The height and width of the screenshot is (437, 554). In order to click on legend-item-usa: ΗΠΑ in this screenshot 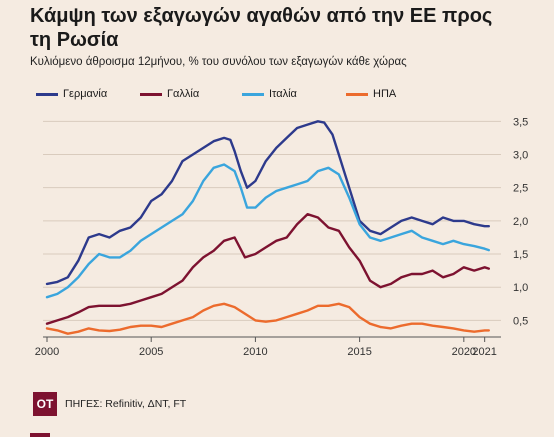, I will do `click(386, 94)`.